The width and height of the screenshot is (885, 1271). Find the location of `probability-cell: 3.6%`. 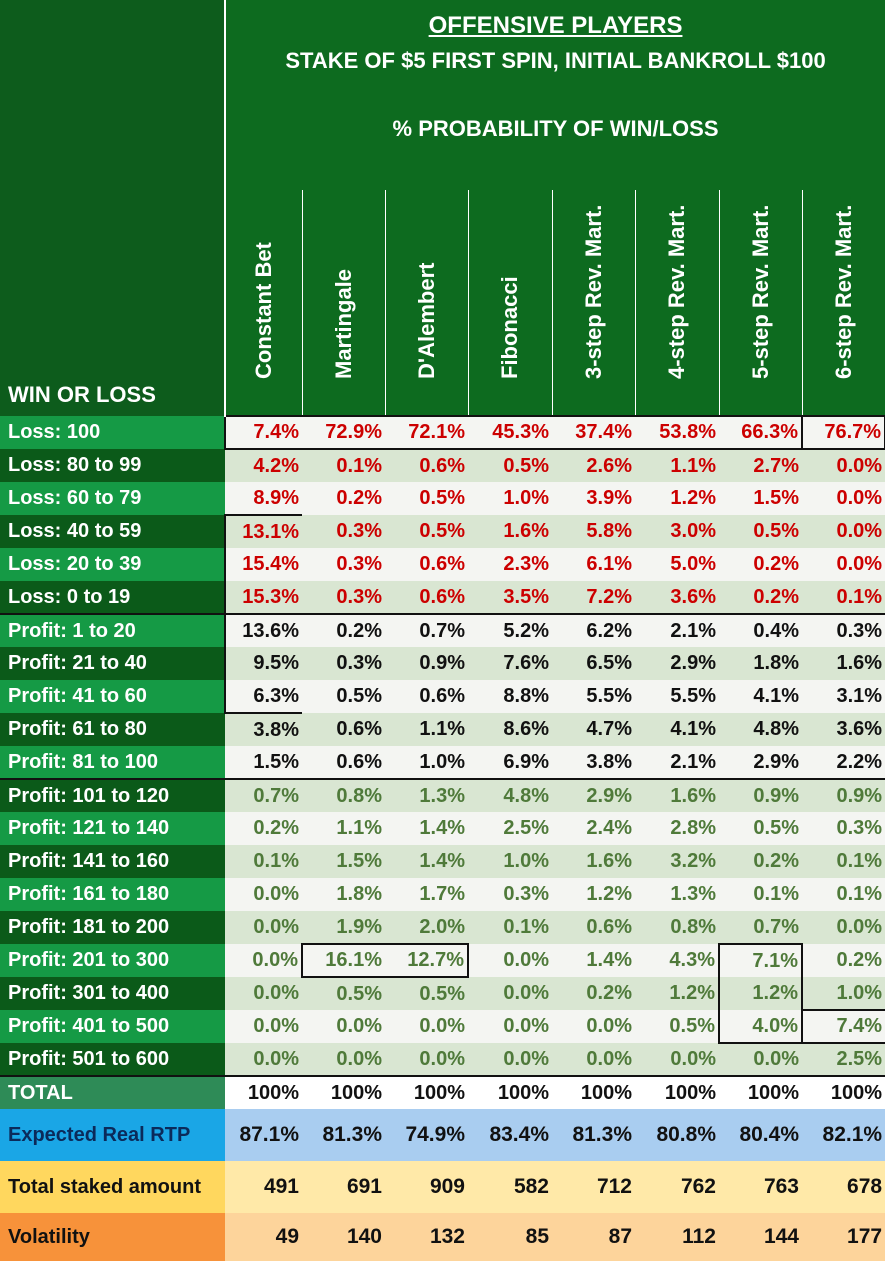

probability-cell: 3.6% is located at coordinates (843, 729).